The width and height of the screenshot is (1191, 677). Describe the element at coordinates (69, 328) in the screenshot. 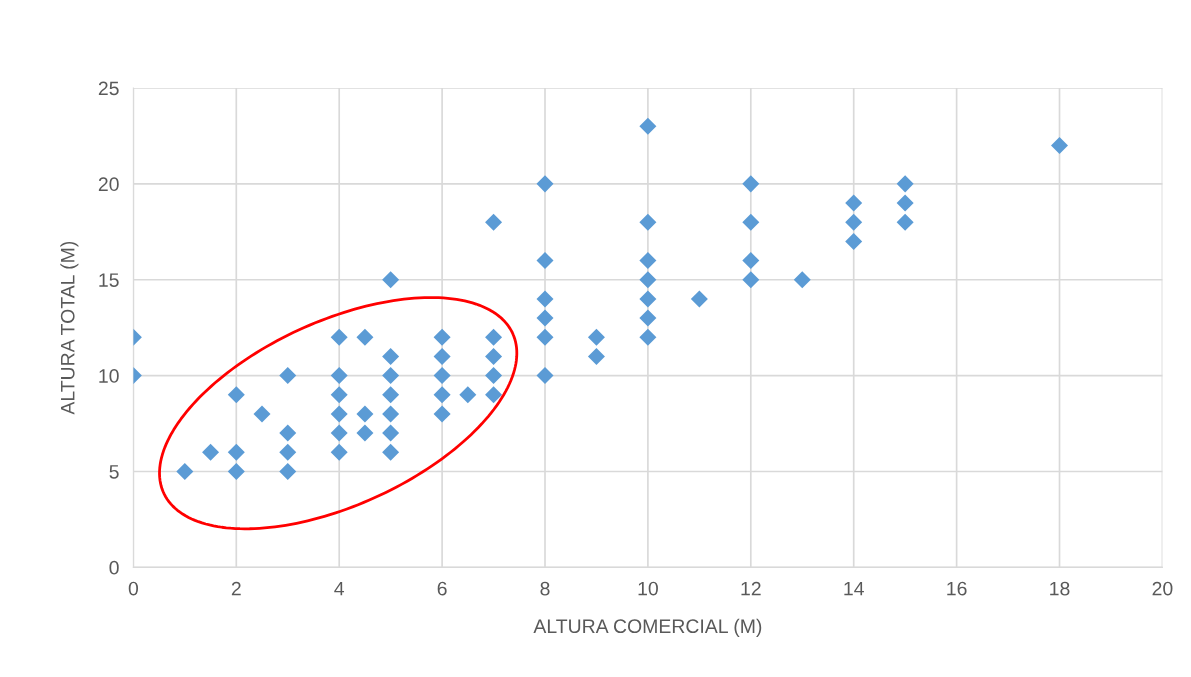

I see `y-axis-title: ALTURA TOTAL (M)` at that location.